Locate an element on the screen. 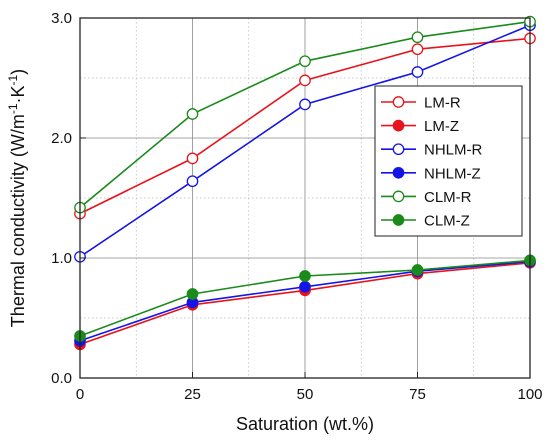 The image size is (550, 446). y-axis-title-mid: ·K is located at coordinates (18, 94).